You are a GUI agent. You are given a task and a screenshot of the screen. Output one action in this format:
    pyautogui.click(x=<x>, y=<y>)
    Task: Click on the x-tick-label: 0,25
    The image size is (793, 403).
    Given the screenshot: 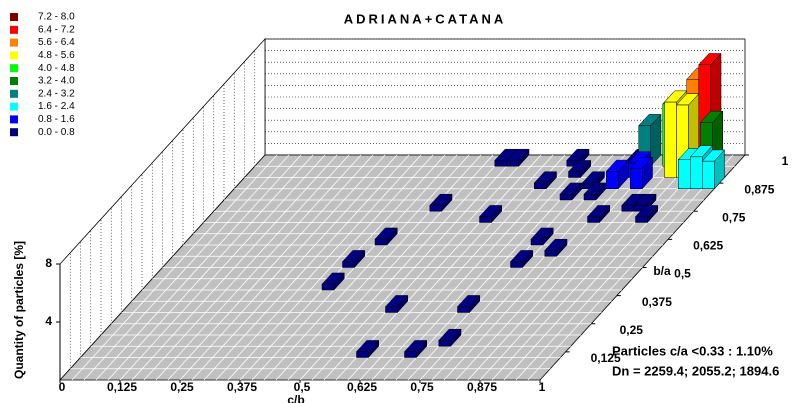 What is the action you would take?
    pyautogui.click(x=182, y=387)
    